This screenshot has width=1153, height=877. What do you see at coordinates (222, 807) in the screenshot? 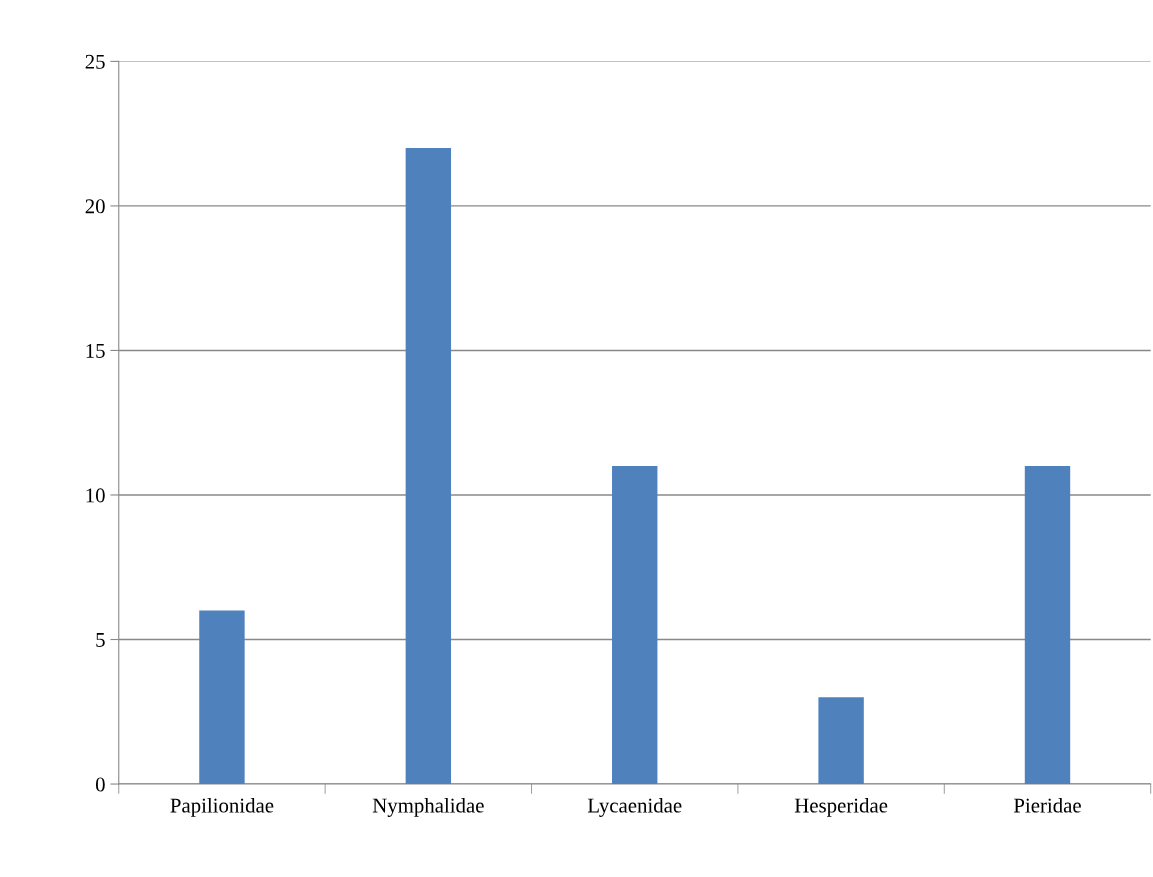
I see `x-tick-label: Papilionidae` at bounding box center [222, 807].